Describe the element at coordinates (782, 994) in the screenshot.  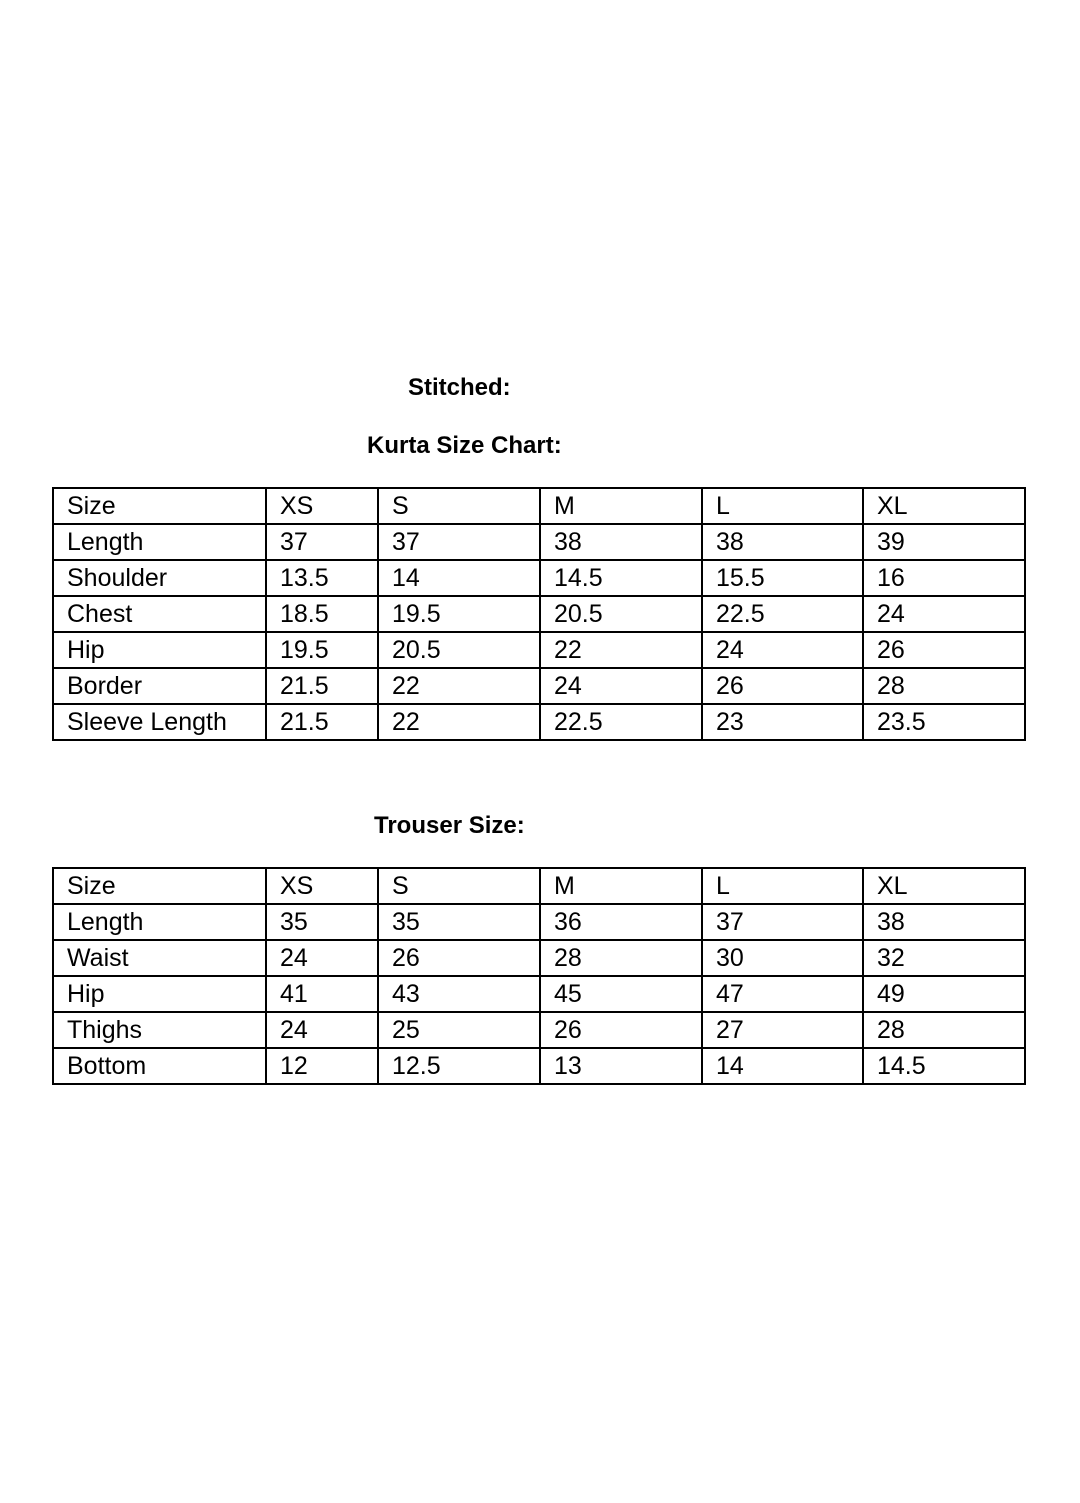
I see `table-cell: 47` at that location.